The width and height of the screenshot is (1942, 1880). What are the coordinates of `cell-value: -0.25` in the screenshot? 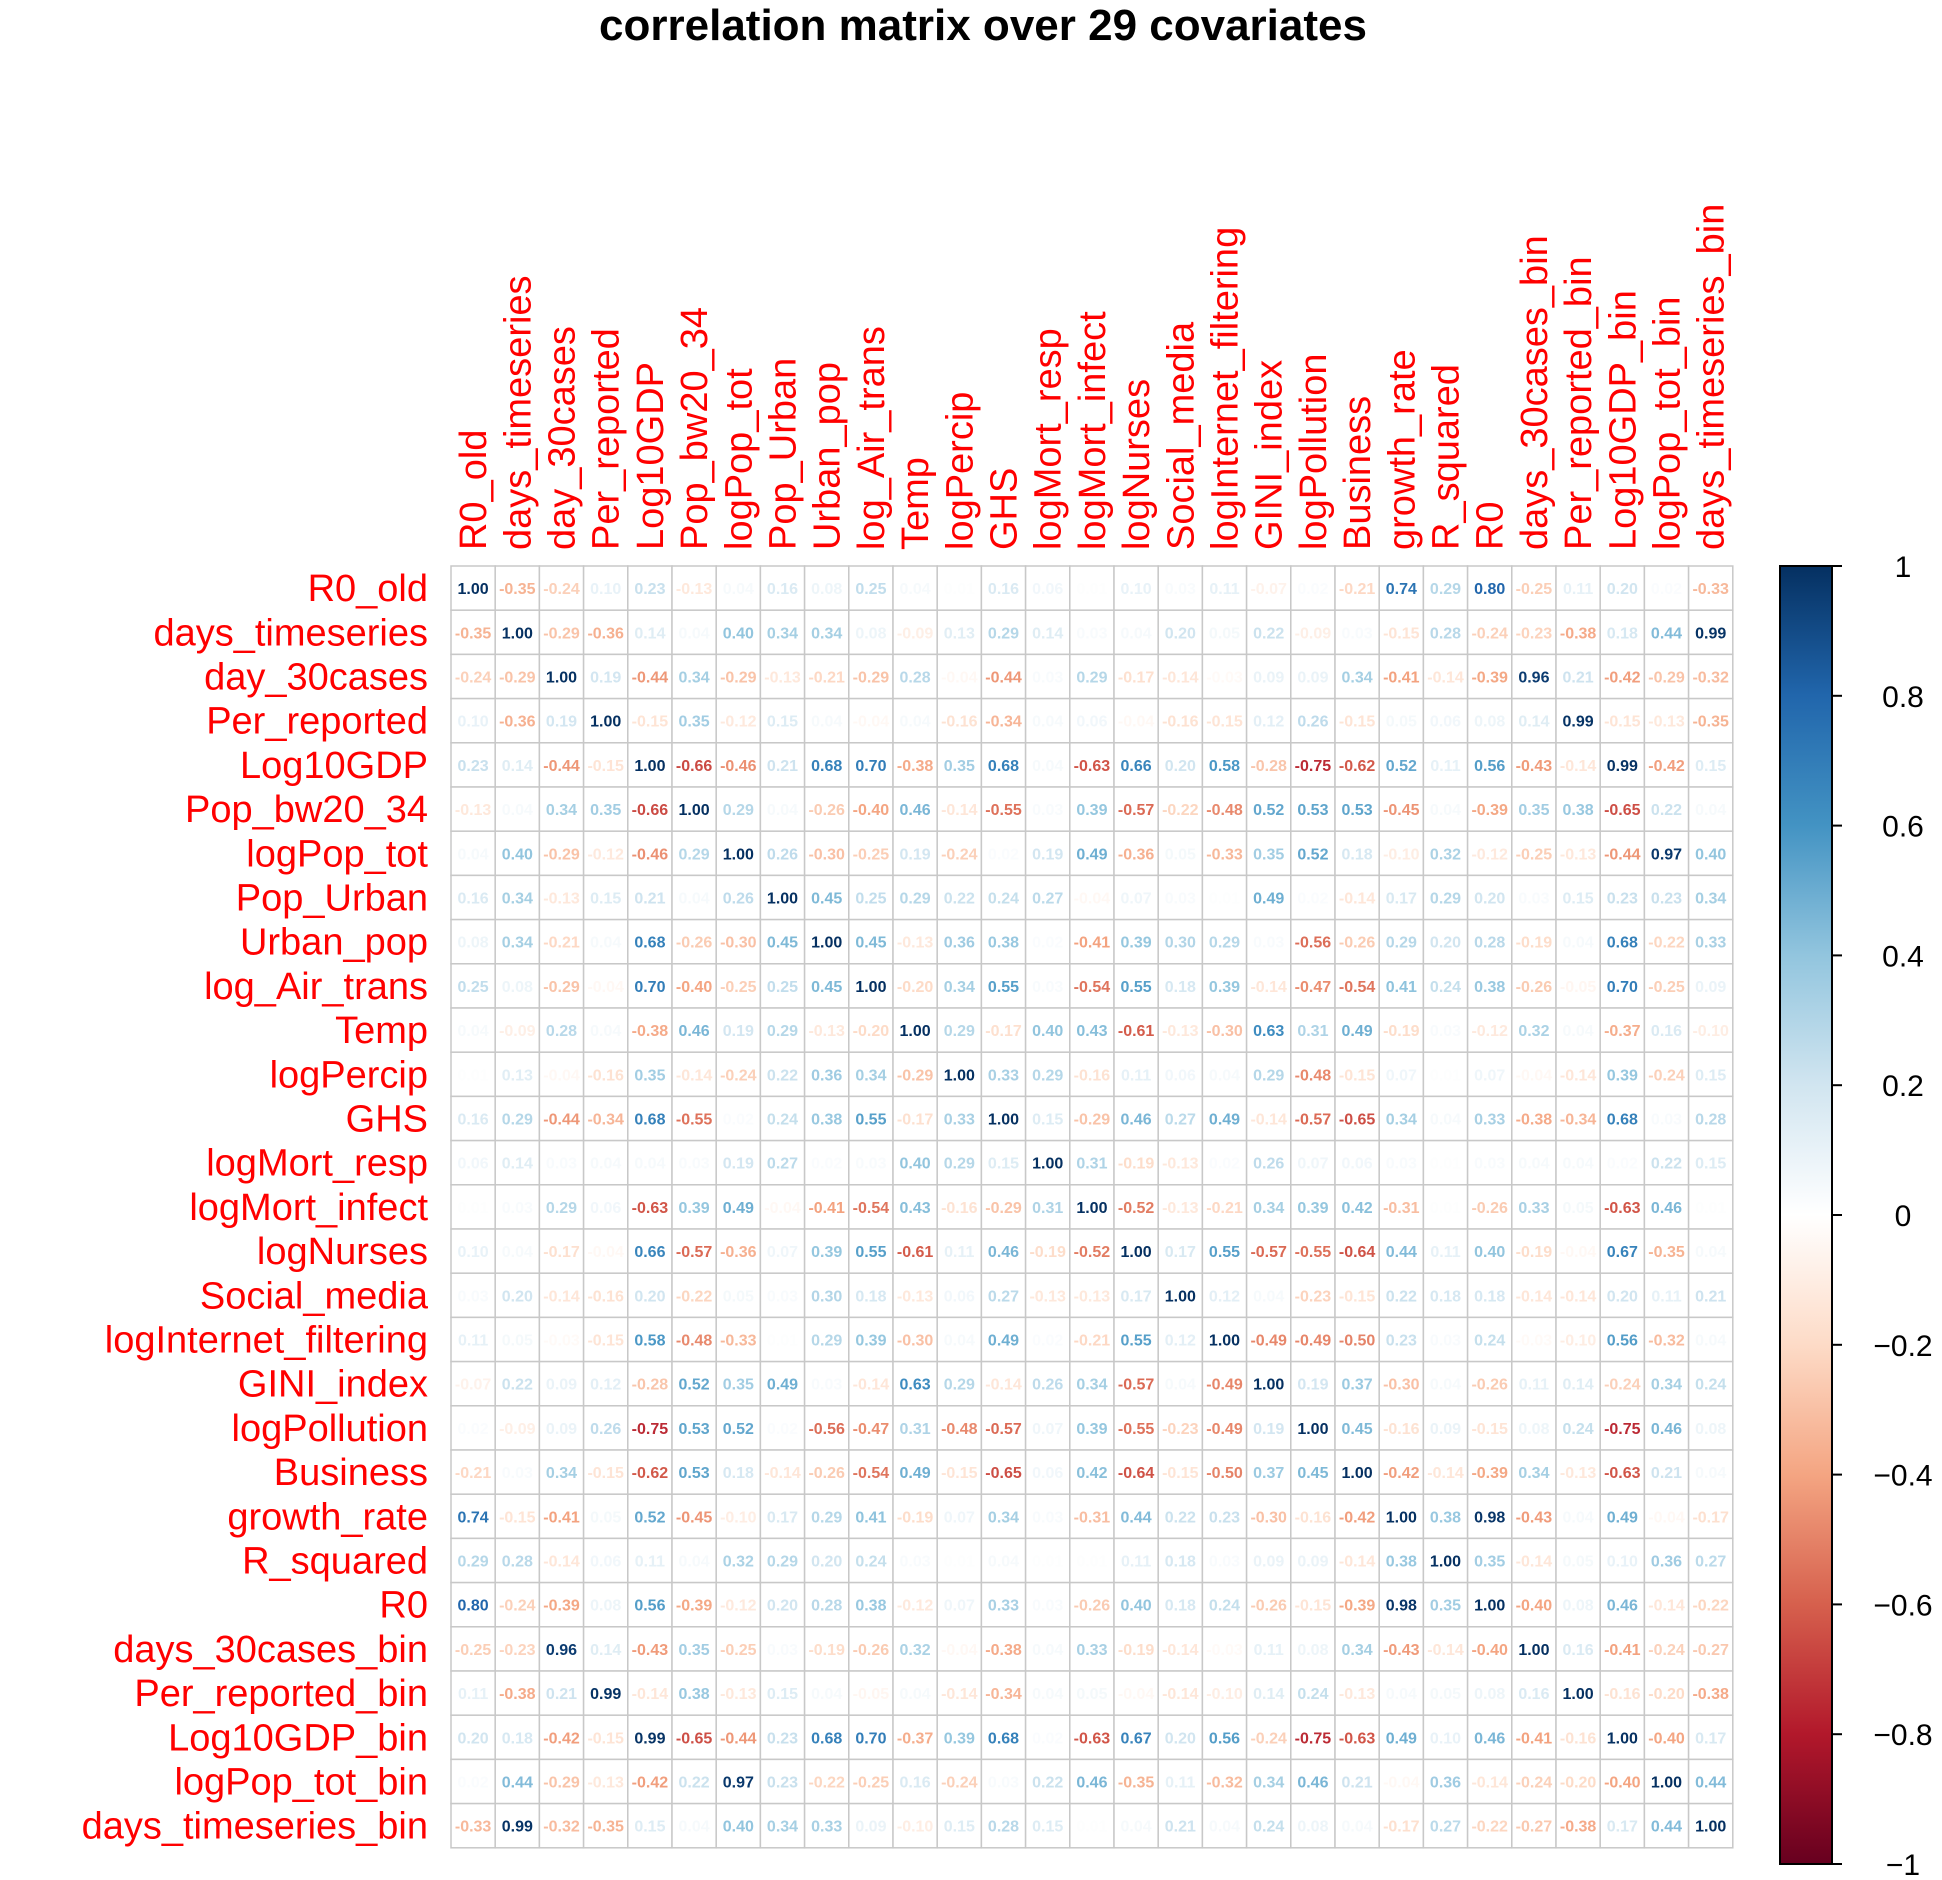 It's located at (1534, 589).